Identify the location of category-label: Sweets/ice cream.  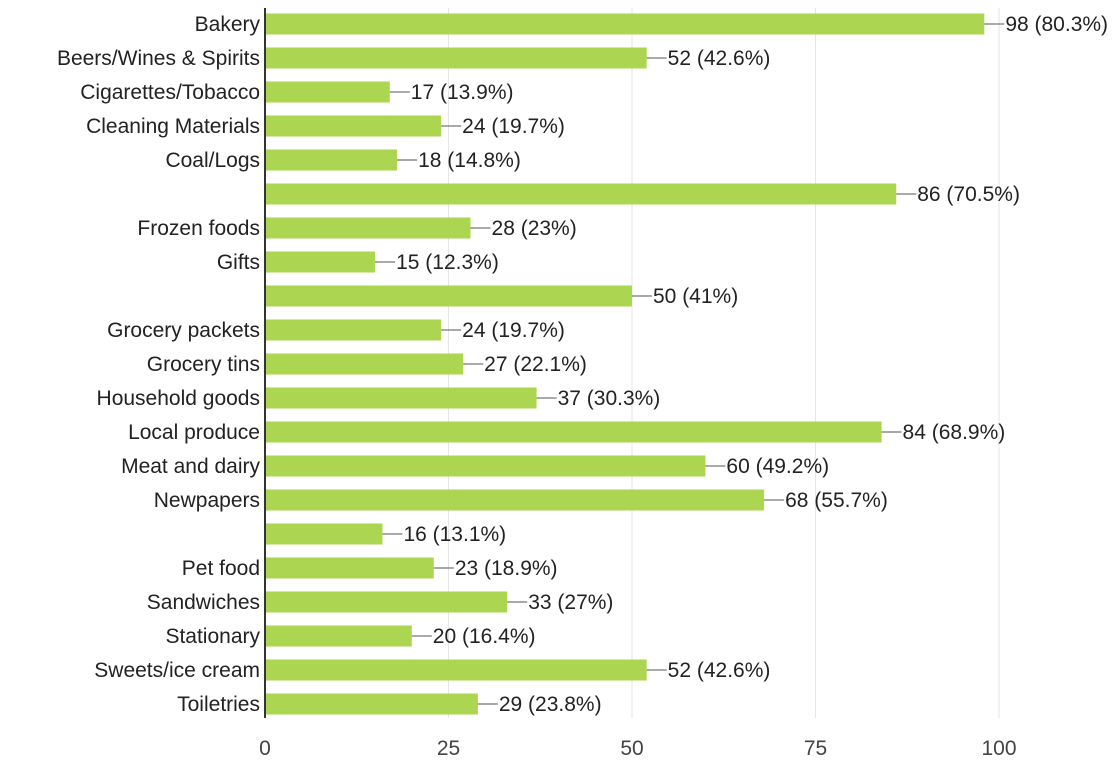
(177, 670).